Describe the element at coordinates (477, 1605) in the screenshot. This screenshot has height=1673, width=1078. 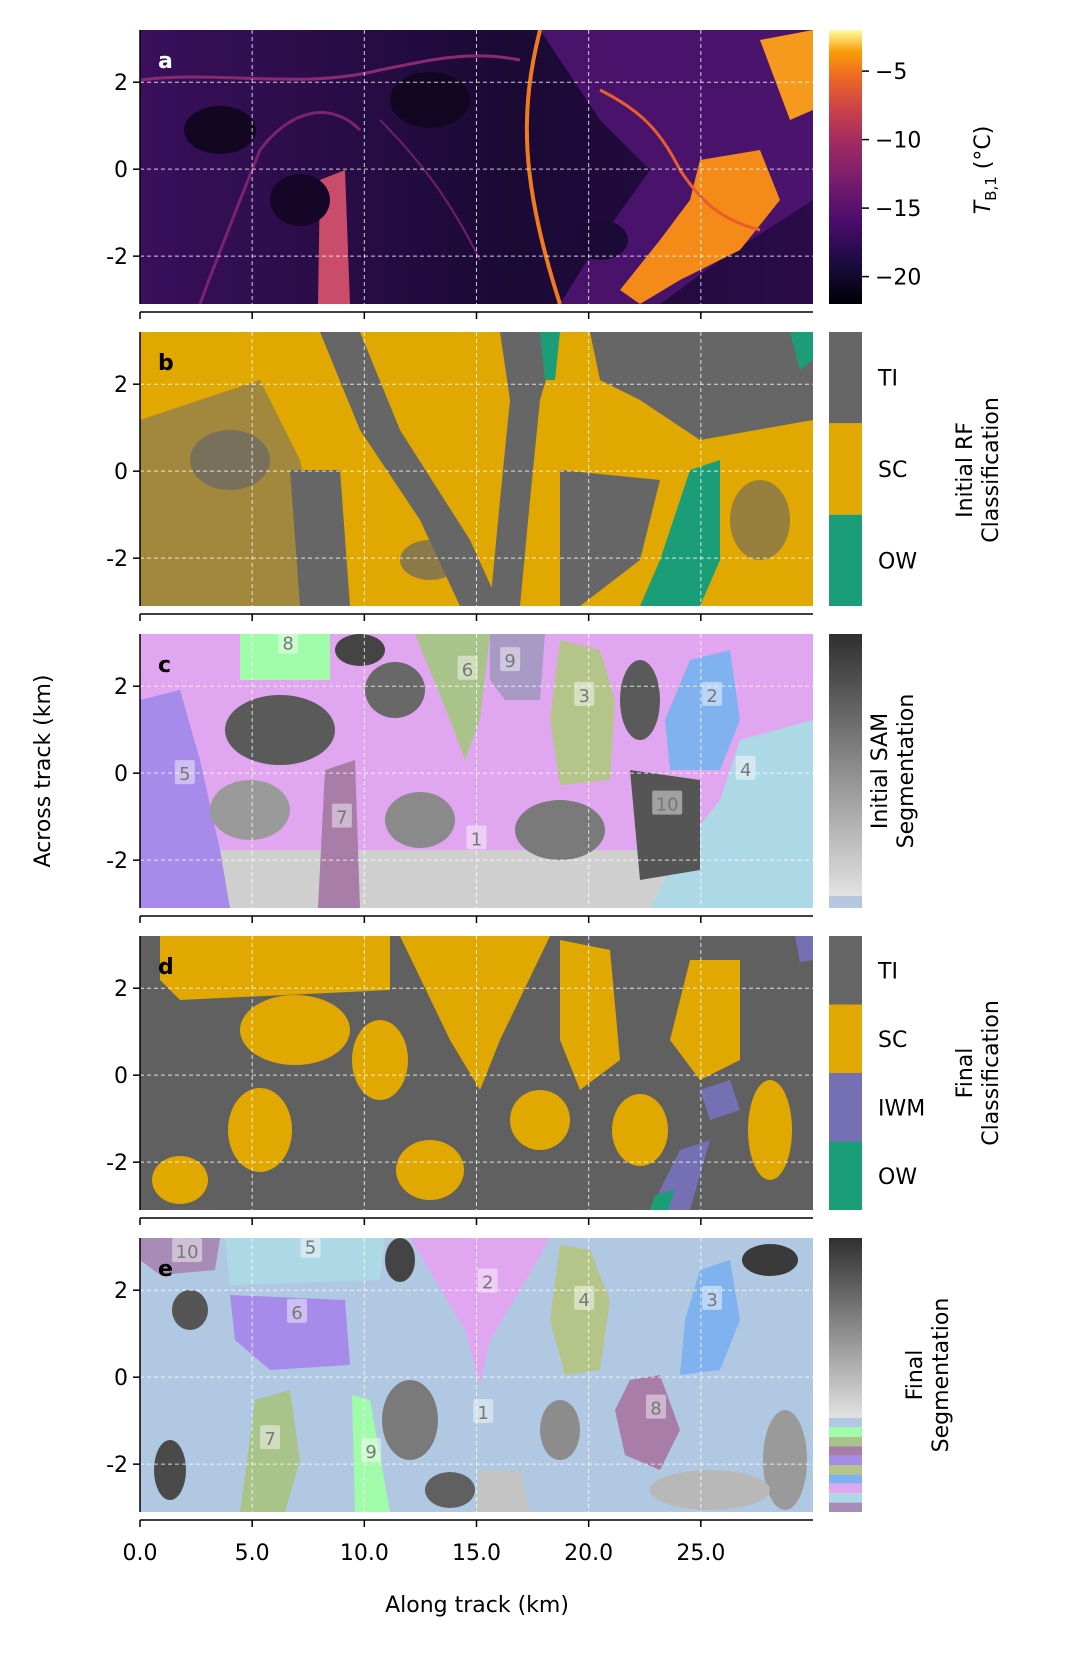
I see `x-axis-label: Along track (km)` at that location.